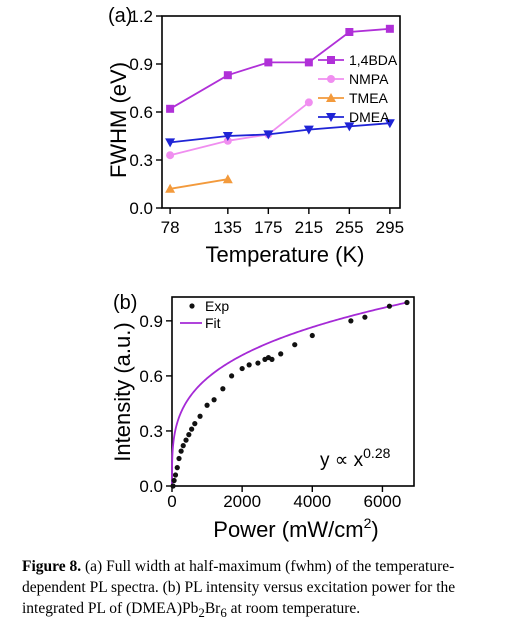 The width and height of the screenshot is (520, 626). What do you see at coordinates (141, 16) in the screenshot?
I see `chart-a-y-tick-label: 1.2` at bounding box center [141, 16].